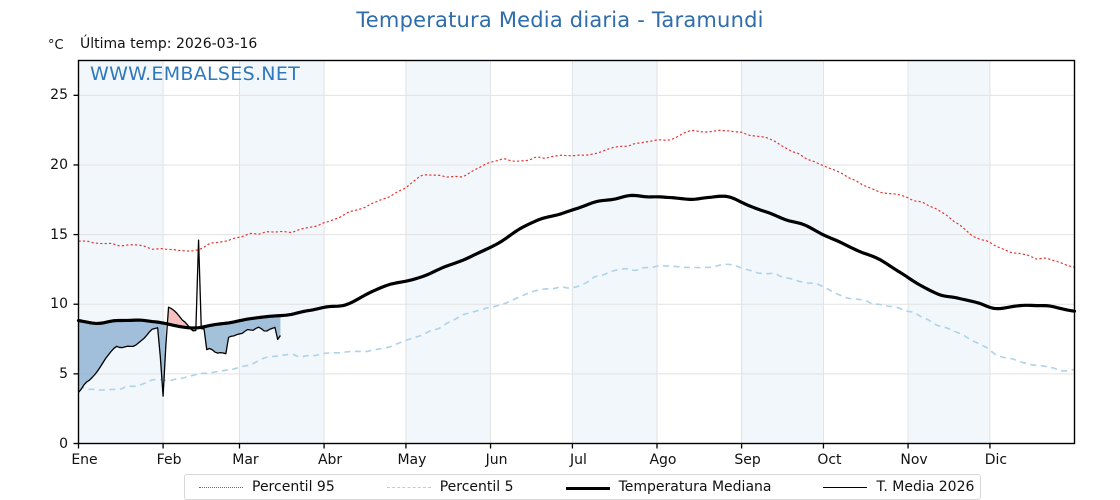 The height and width of the screenshot is (500, 1120). What do you see at coordinates (245, 460) in the screenshot?
I see `x-tick-label: Mar` at bounding box center [245, 460].